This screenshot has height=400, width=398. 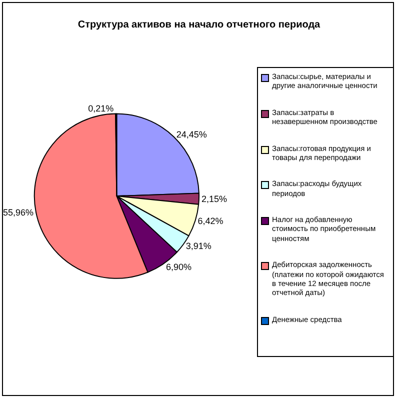 I want to click on data-label: 55,96%, so click(x=18, y=213).